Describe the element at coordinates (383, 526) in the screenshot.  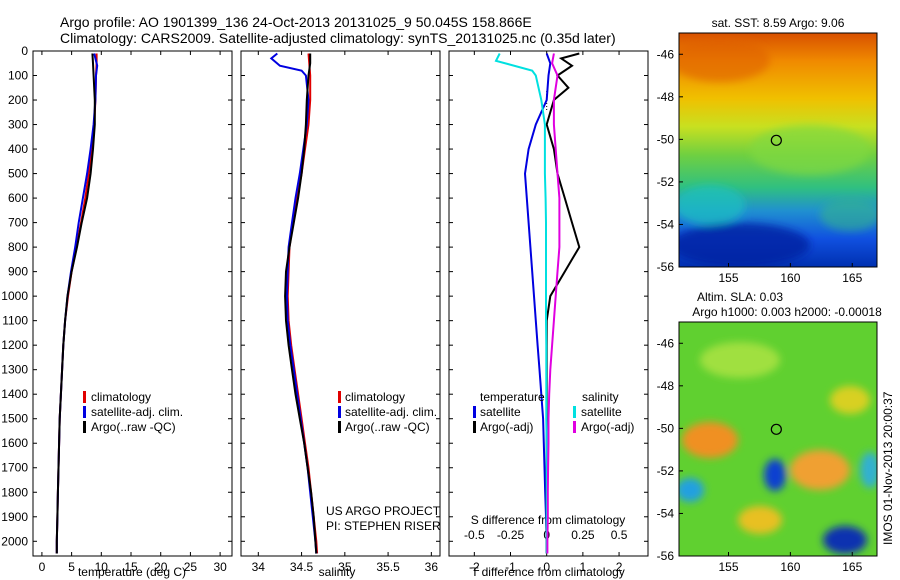
I see `pi-annotation: PI: STEPHEN RISER` at that location.